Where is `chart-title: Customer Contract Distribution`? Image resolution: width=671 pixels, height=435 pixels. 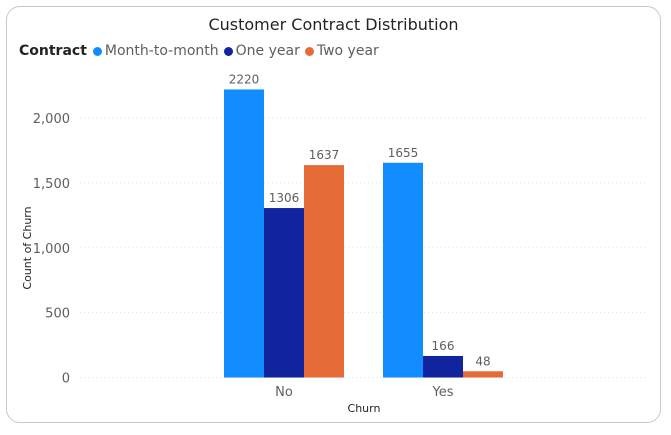
chart-title: Customer Contract Distribution is located at coordinates (333, 24).